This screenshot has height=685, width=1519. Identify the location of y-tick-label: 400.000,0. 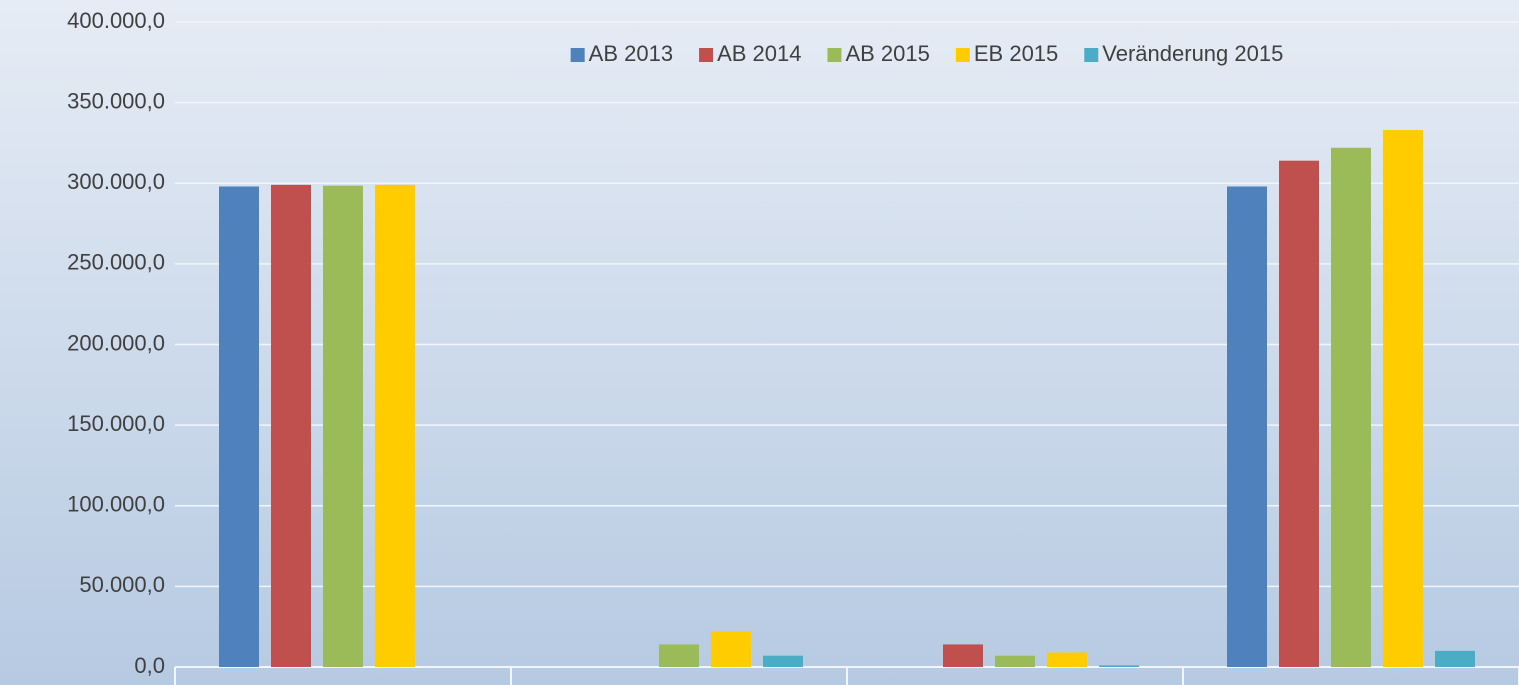
(116, 20).